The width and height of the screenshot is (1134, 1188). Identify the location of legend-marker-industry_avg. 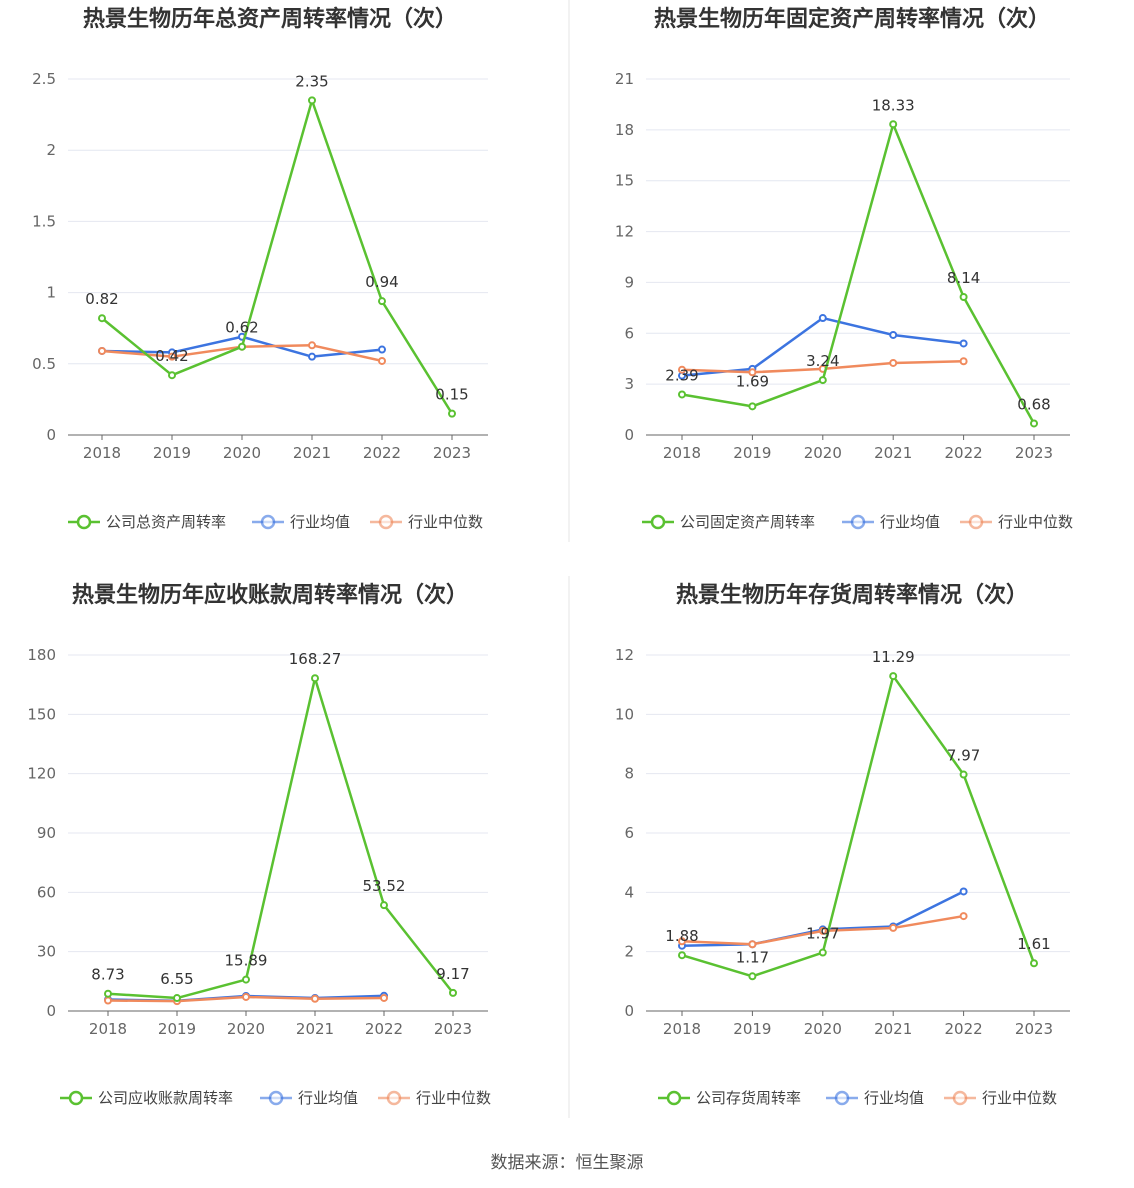
(268, 522).